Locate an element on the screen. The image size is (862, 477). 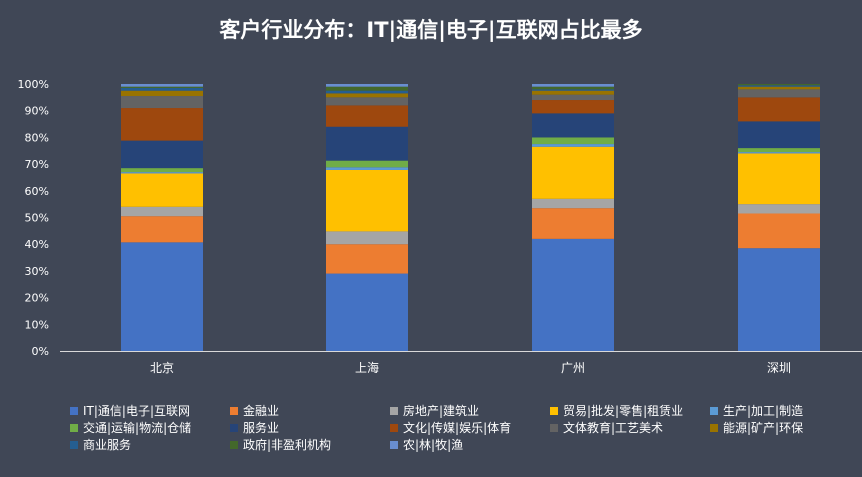
y-tick-label: 0% is located at coordinates (40, 351).